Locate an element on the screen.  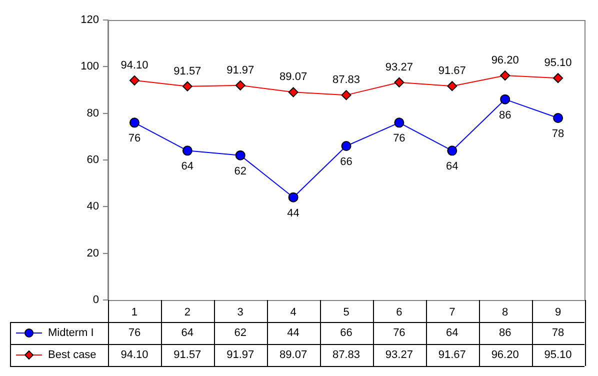
text: 86 is located at coordinates (505, 115).